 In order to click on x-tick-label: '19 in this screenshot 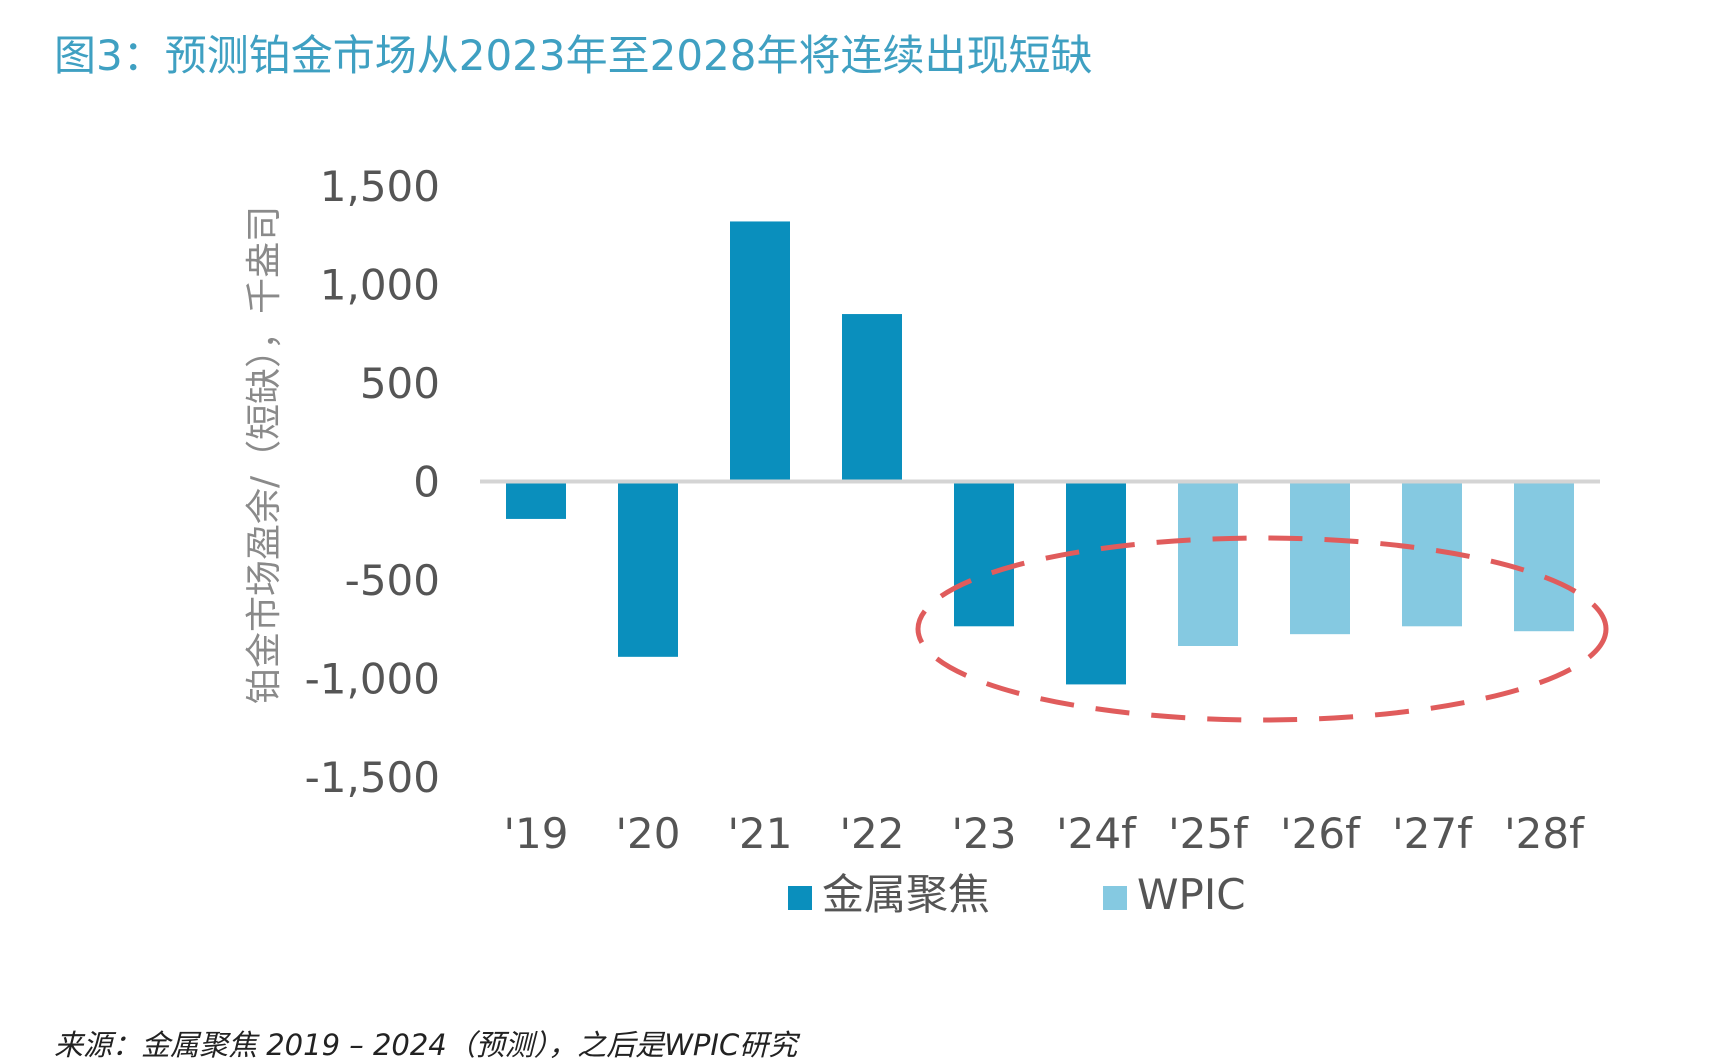, I will do `click(536, 833)`.